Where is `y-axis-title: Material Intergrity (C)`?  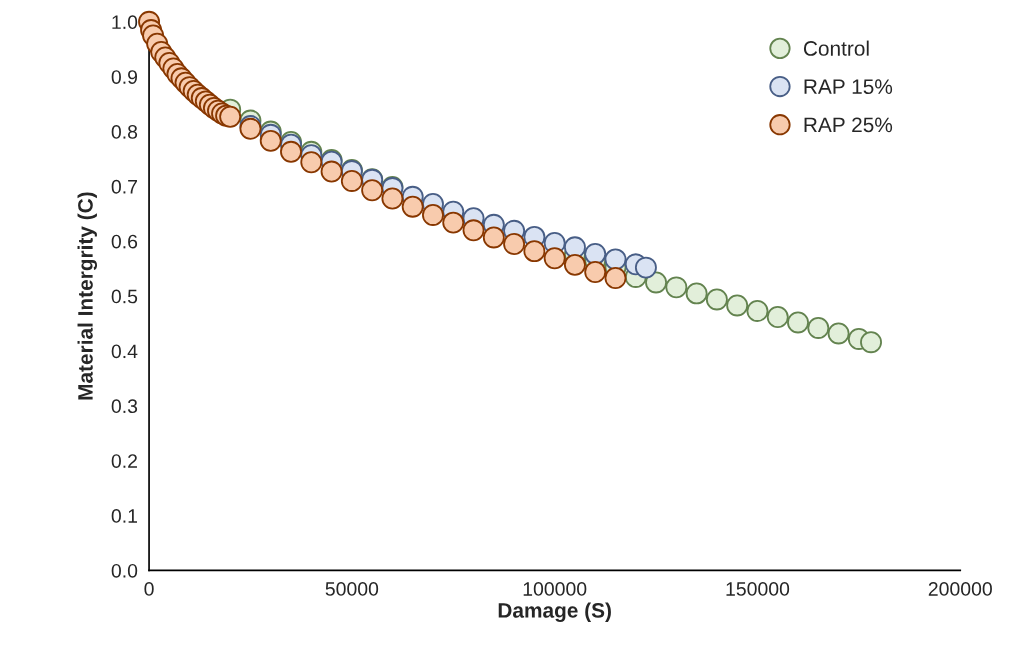
y-axis-title: Material Intergrity (C) is located at coordinates (87, 296).